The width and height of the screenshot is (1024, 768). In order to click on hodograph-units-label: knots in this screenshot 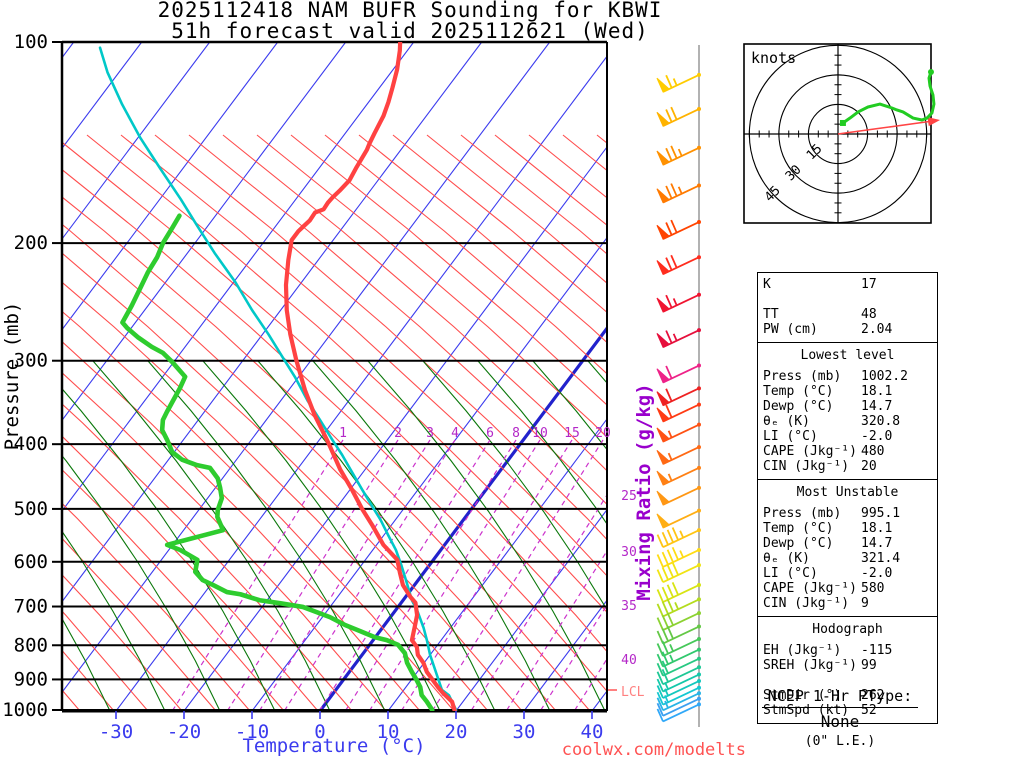, I will do `click(773, 58)`.